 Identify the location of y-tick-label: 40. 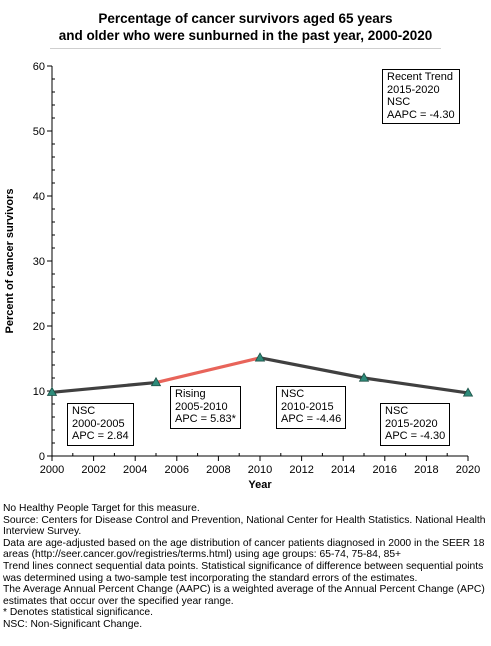
(39, 197).